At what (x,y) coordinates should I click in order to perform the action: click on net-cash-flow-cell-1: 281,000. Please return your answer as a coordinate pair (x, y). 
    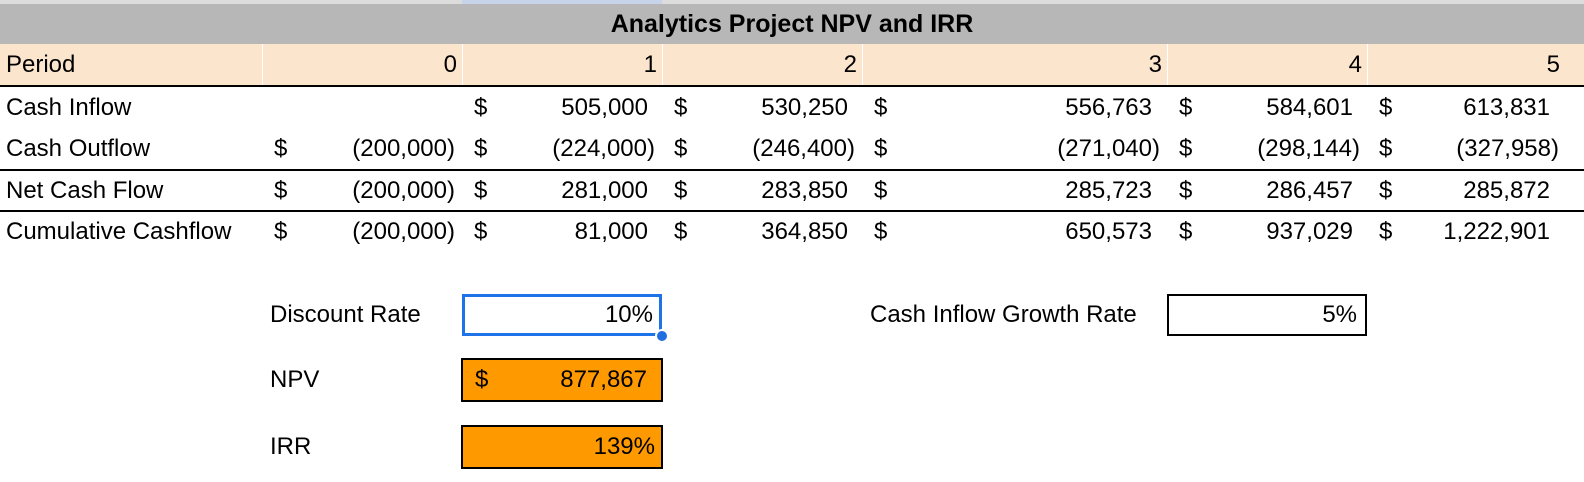
    Looking at the image, I should click on (604, 190).